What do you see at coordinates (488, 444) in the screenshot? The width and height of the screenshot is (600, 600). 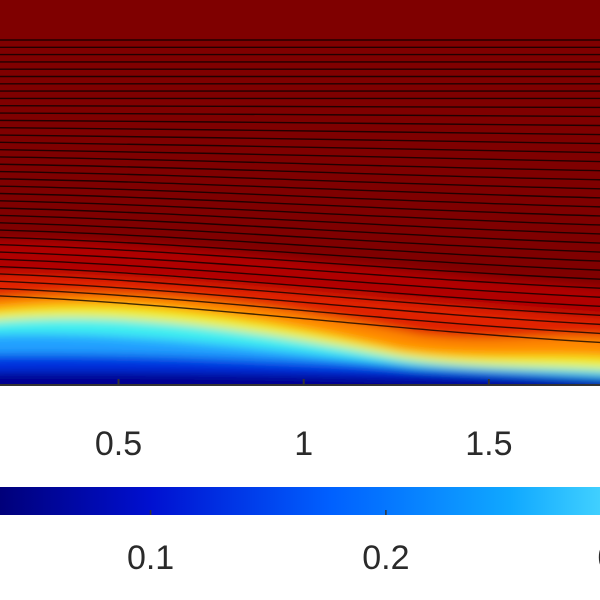 I see `x-tick-label: 1.5` at bounding box center [488, 444].